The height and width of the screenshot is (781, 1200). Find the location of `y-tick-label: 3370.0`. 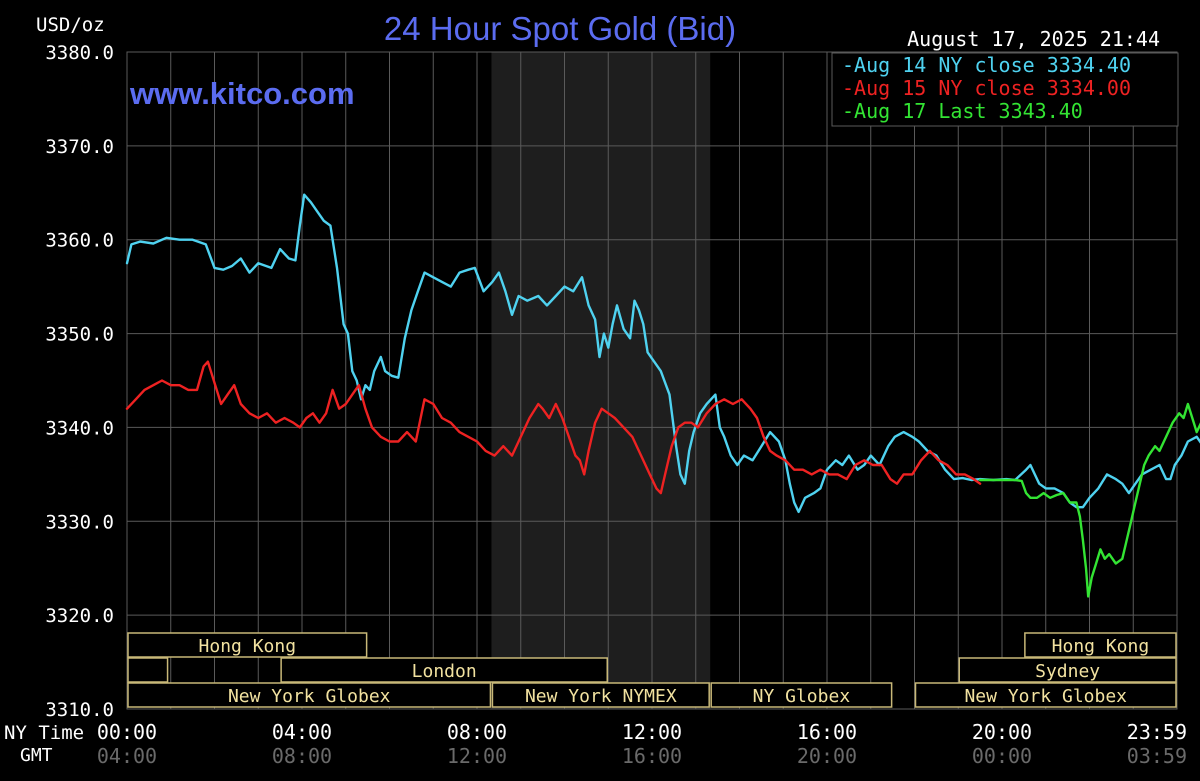

y-tick-label: 3370.0 is located at coordinates (79, 147).